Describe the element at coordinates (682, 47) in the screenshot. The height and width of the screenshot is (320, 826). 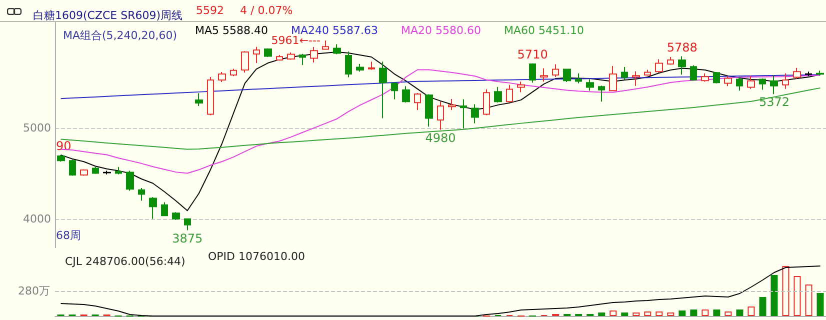
I see `annotation: 5788` at that location.